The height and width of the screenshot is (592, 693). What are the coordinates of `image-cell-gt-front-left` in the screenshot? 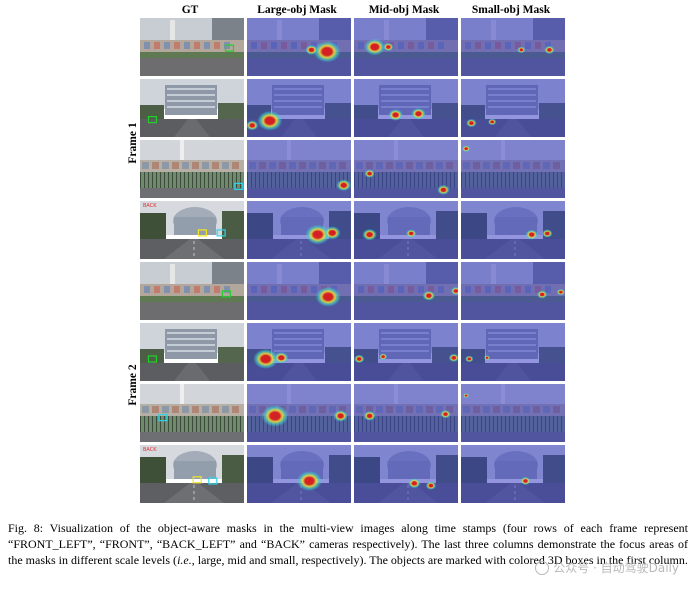 It's located at (192, 291).